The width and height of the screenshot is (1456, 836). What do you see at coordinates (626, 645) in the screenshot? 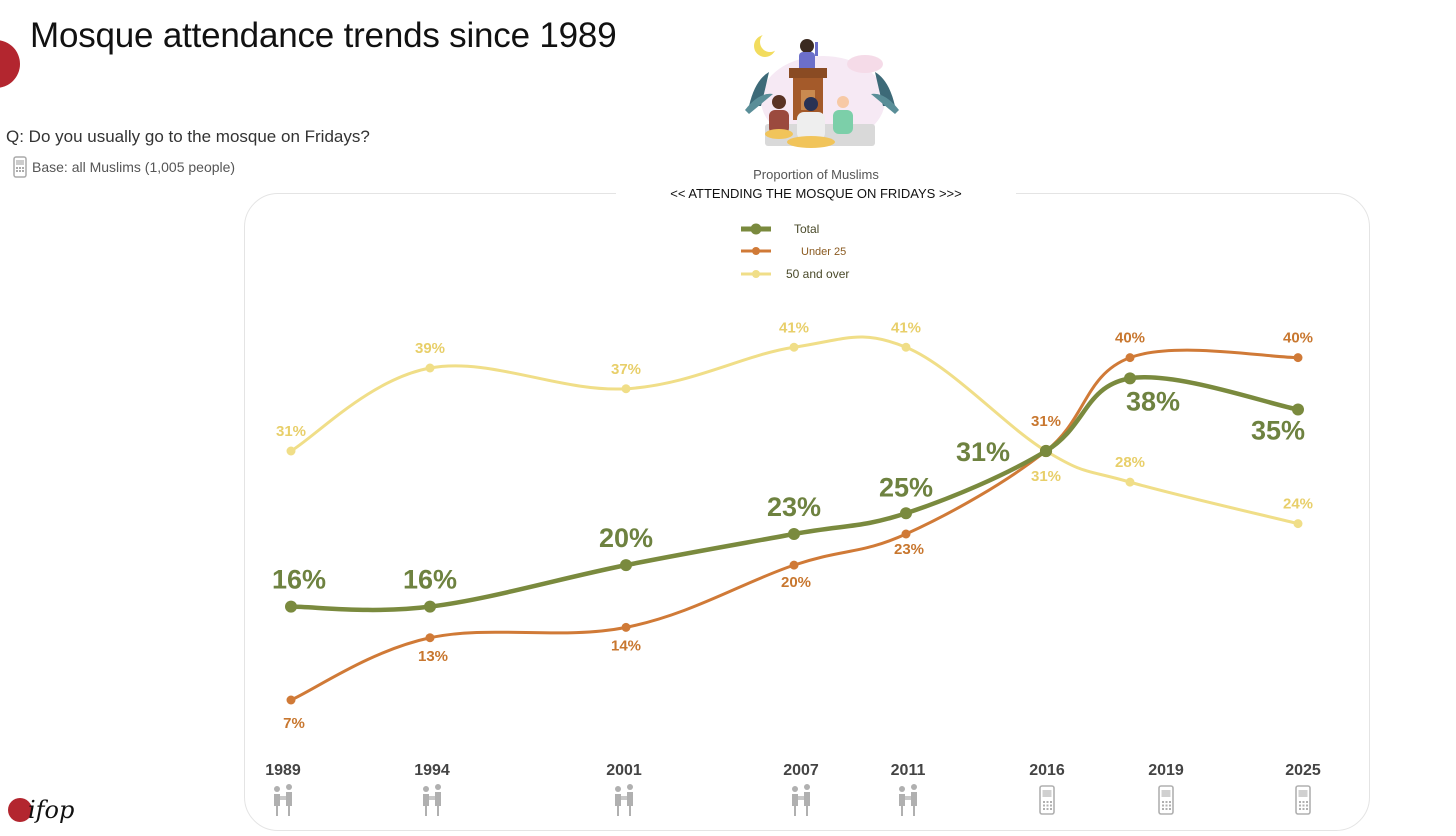
I see `data-label-under25-2001: 14%` at bounding box center [626, 645].